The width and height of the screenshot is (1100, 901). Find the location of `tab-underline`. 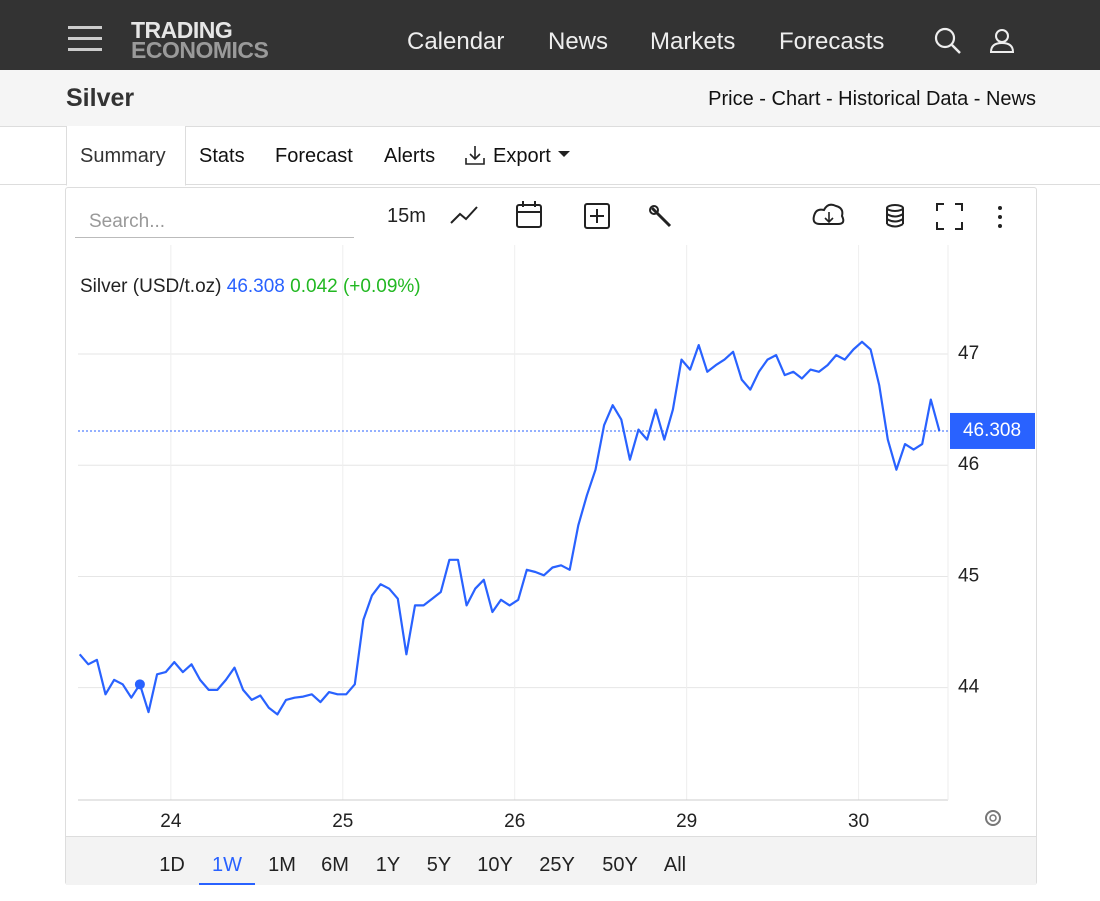

tab-underline is located at coordinates (550, 184).